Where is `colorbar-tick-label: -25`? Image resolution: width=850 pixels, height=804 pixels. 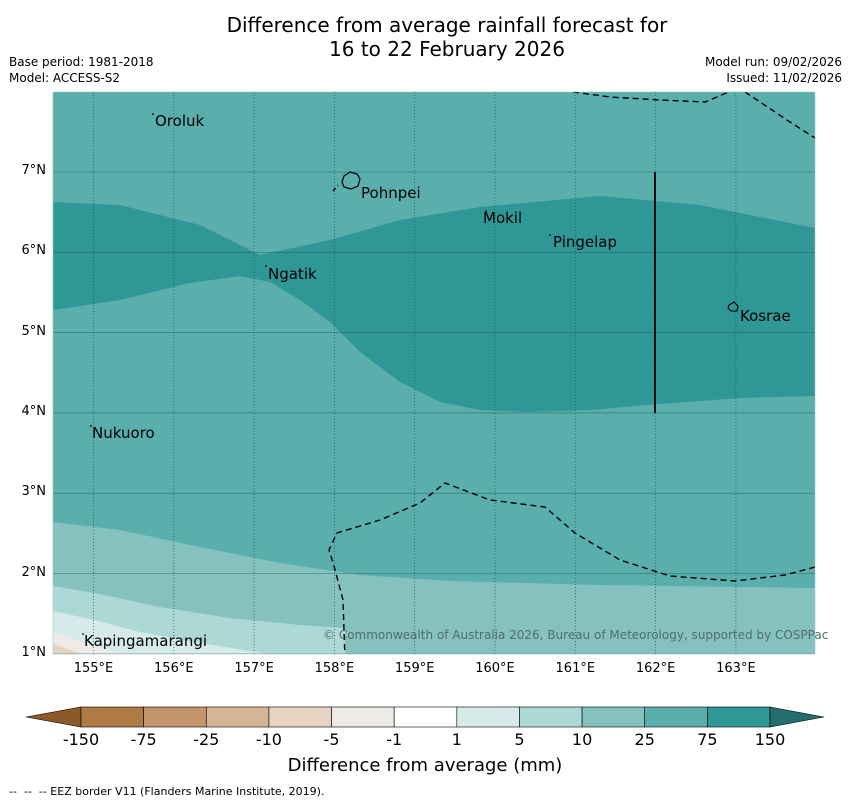 colorbar-tick-label: -25 is located at coordinates (206, 739).